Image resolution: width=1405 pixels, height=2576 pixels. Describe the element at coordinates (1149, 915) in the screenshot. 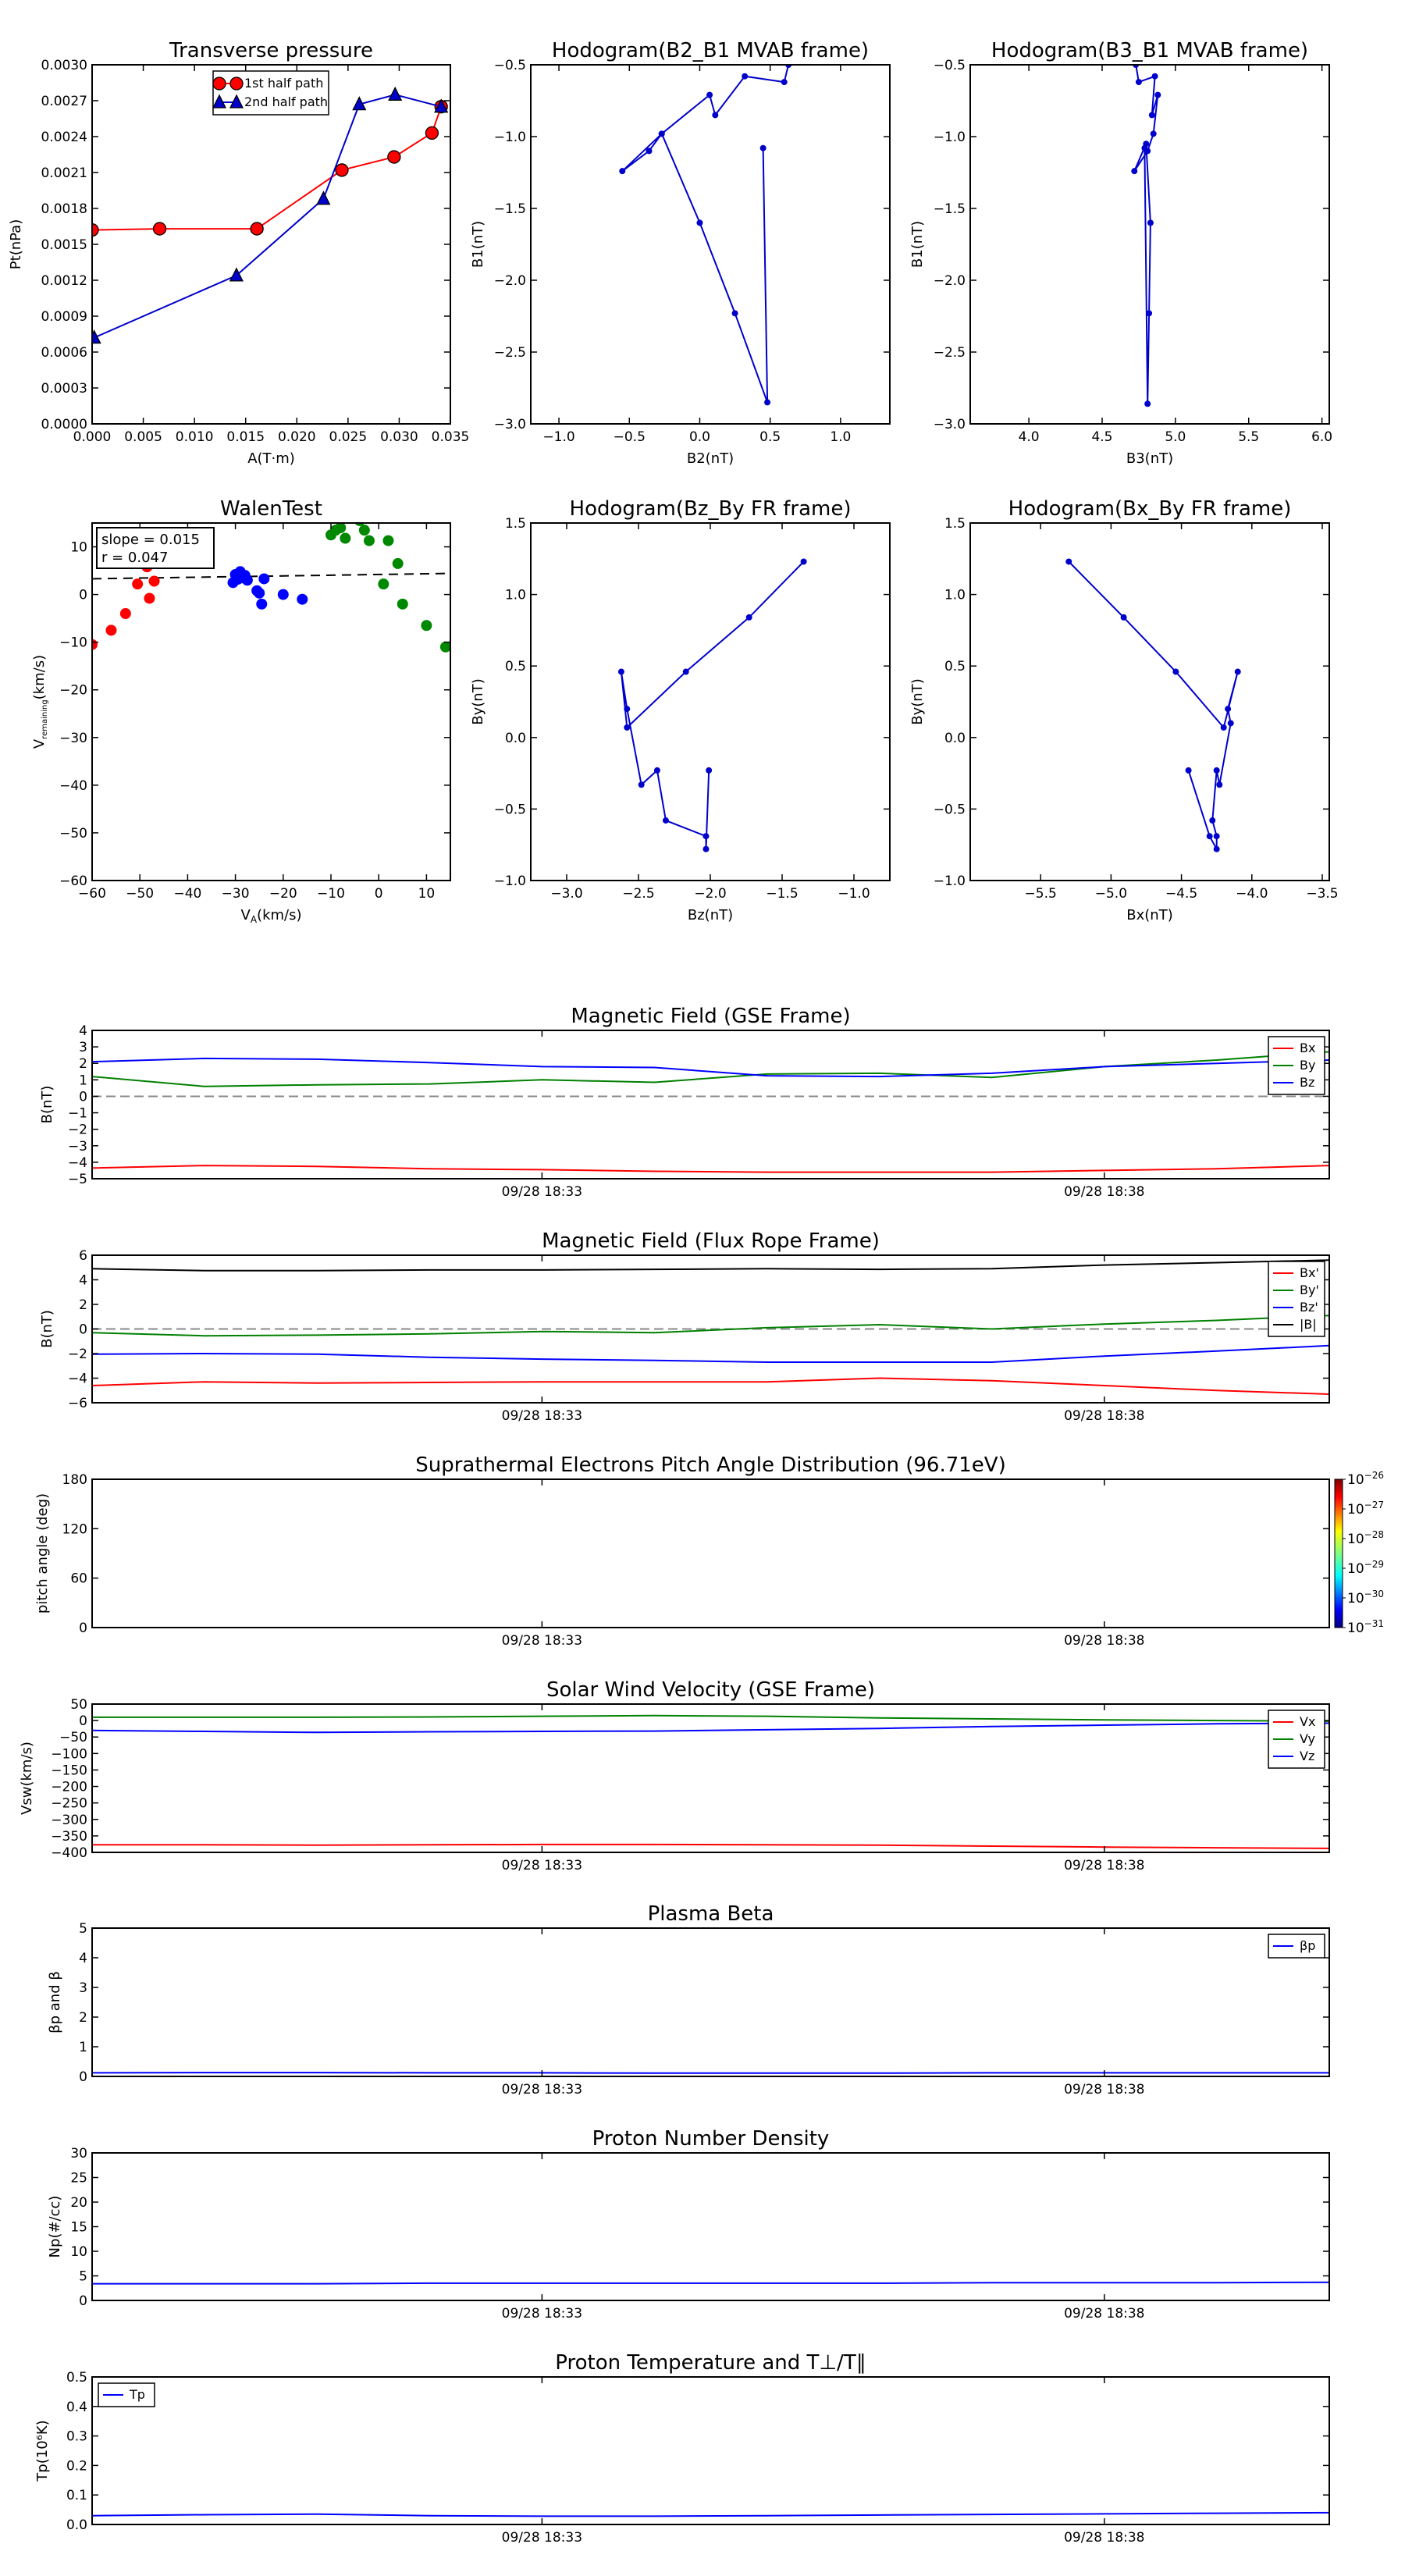

I see `x-axis-label: Bx(nT)` at that location.